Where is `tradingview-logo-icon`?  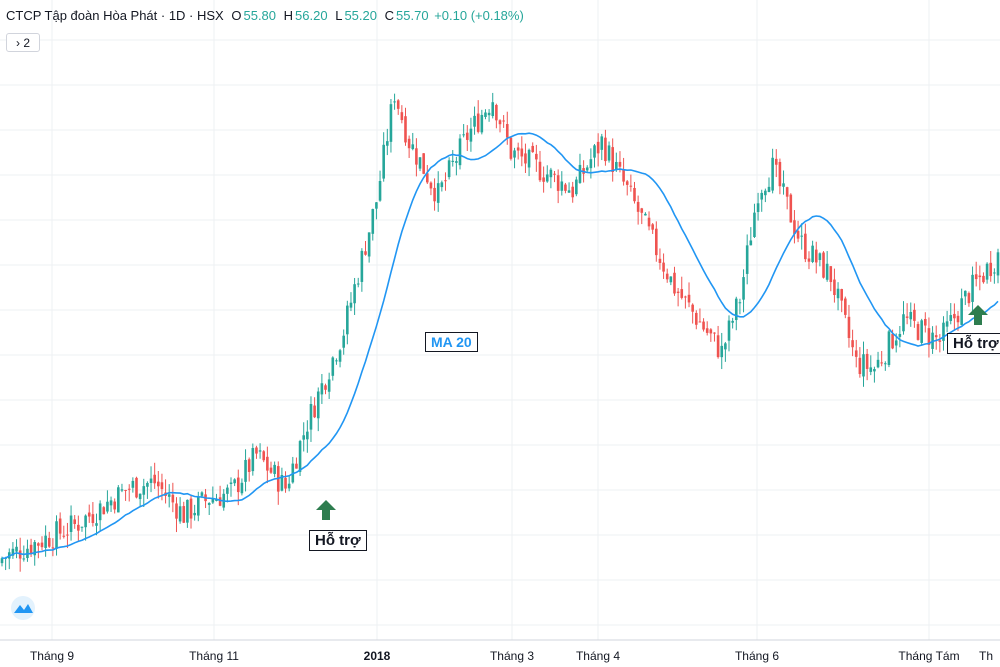 tradingview-logo-icon is located at coordinates (23, 608).